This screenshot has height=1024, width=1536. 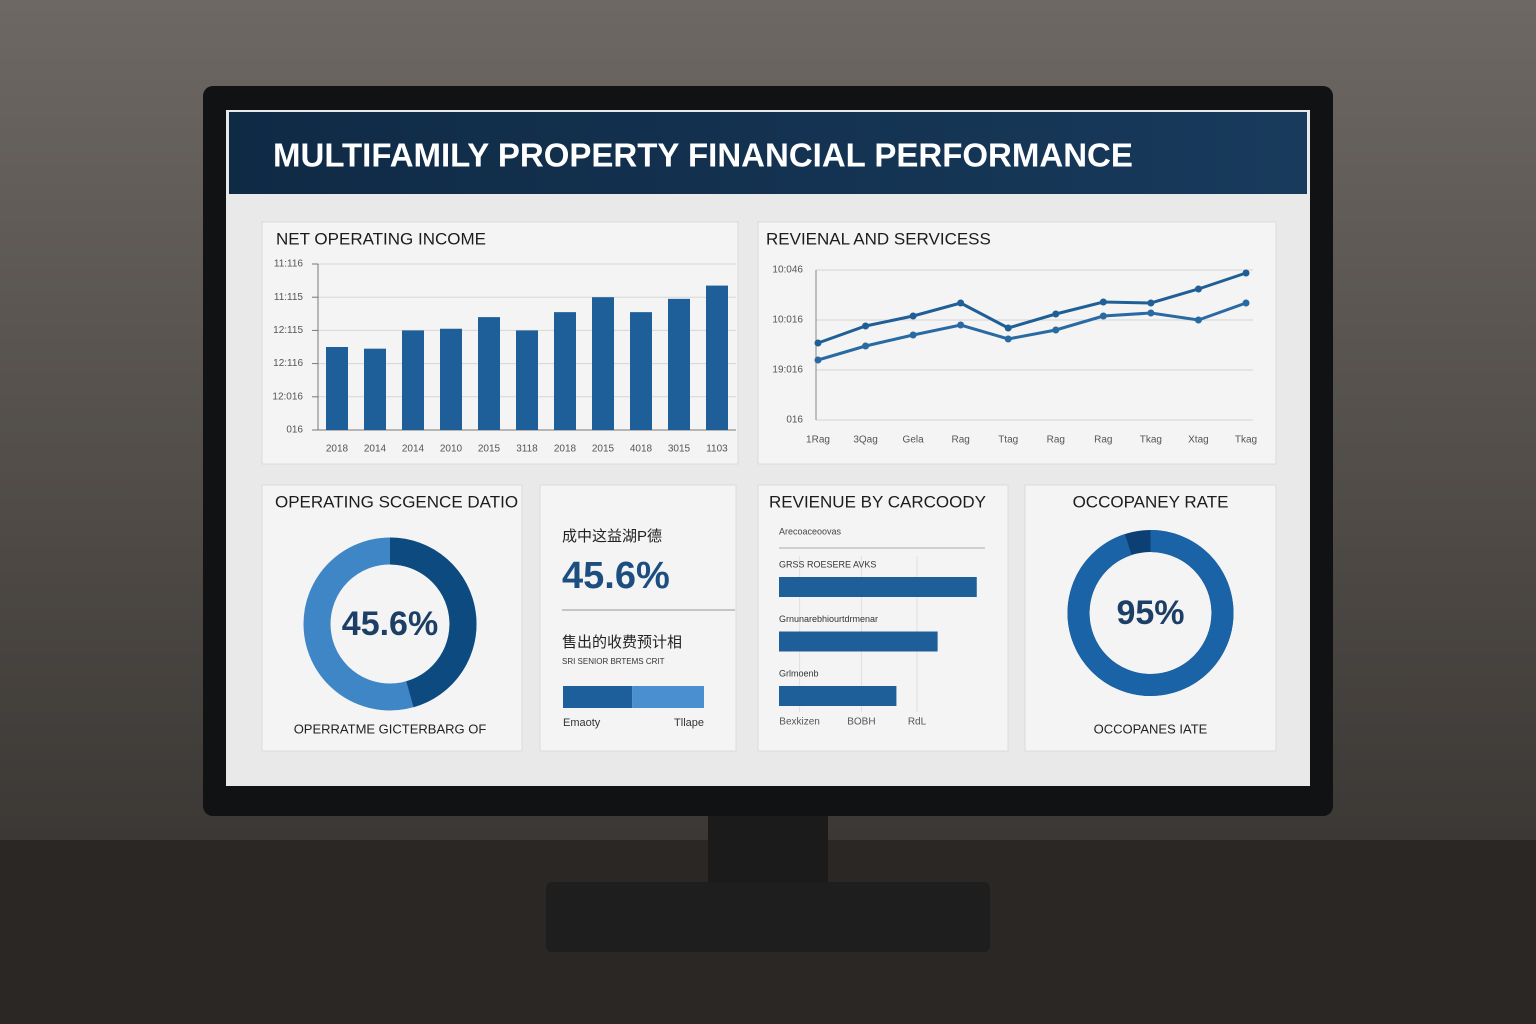 What do you see at coordinates (861, 722) in the screenshot?
I see `x-tick-label: BOBH` at bounding box center [861, 722].